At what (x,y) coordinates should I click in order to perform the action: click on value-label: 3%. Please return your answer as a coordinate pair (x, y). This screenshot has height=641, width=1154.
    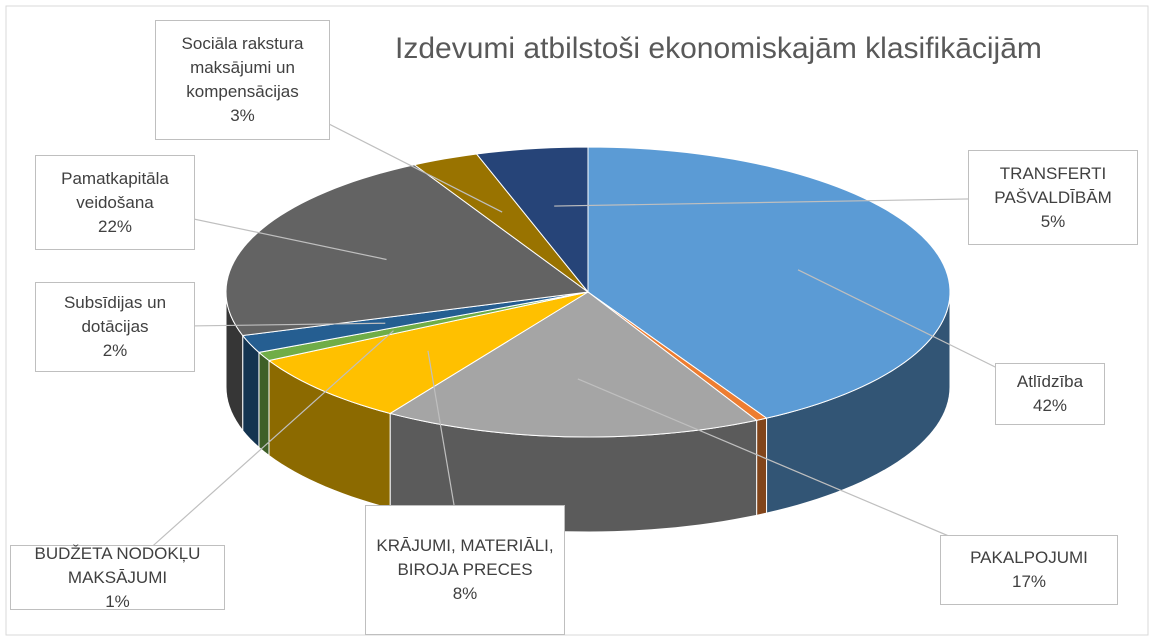
    Looking at the image, I should click on (242, 115).